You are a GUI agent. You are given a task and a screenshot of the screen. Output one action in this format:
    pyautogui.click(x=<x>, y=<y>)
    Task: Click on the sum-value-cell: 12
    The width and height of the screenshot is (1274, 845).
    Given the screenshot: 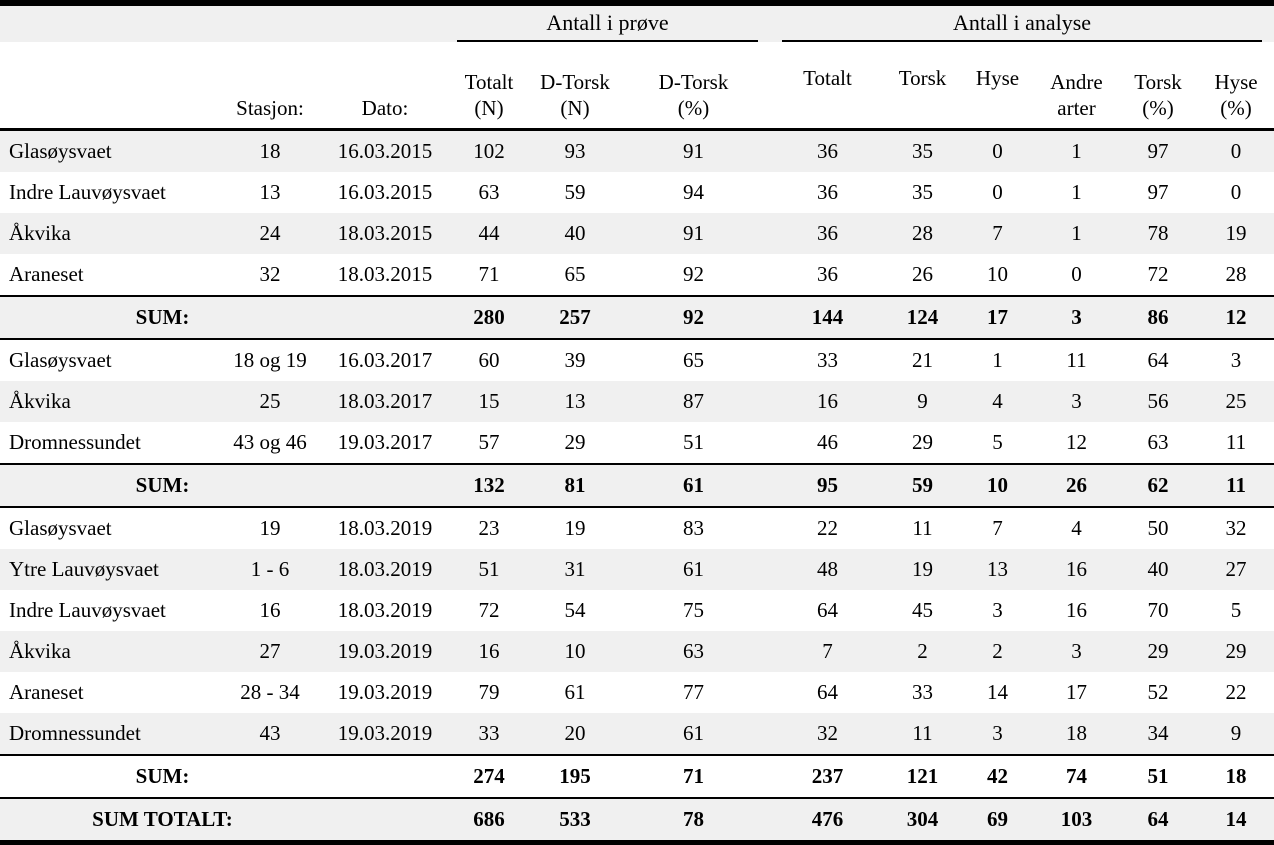 What is the action you would take?
    pyautogui.click(x=1236, y=317)
    